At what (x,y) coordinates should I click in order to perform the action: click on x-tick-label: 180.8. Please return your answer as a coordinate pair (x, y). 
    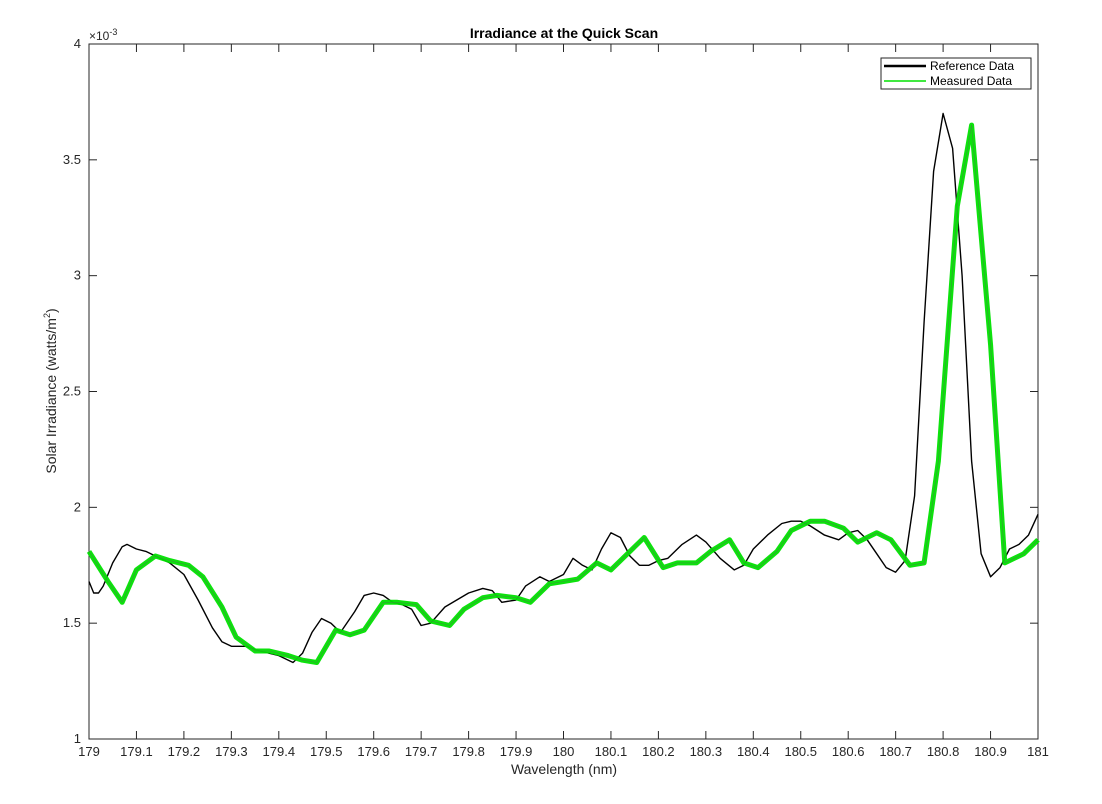
    Looking at the image, I should click on (943, 751).